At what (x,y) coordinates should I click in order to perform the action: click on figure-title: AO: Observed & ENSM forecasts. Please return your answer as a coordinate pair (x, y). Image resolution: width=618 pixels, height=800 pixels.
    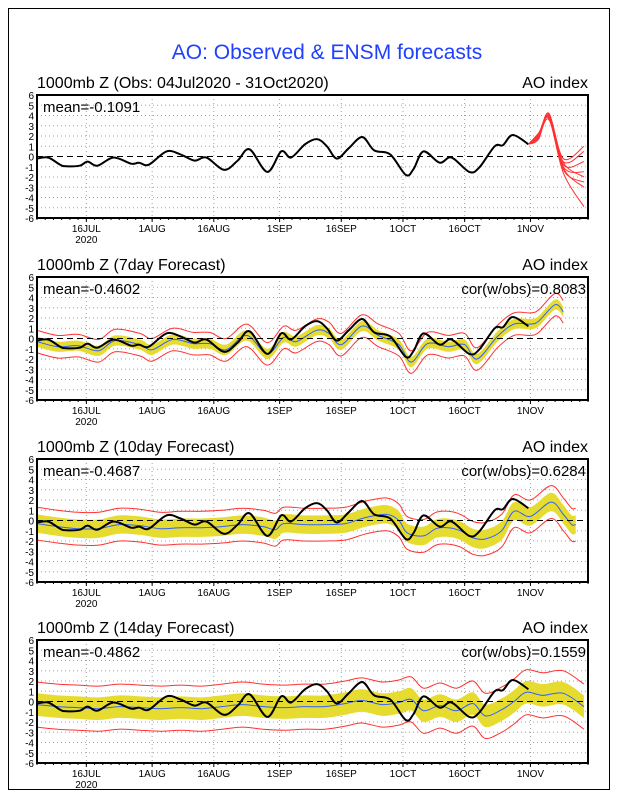
    Looking at the image, I should click on (327, 52).